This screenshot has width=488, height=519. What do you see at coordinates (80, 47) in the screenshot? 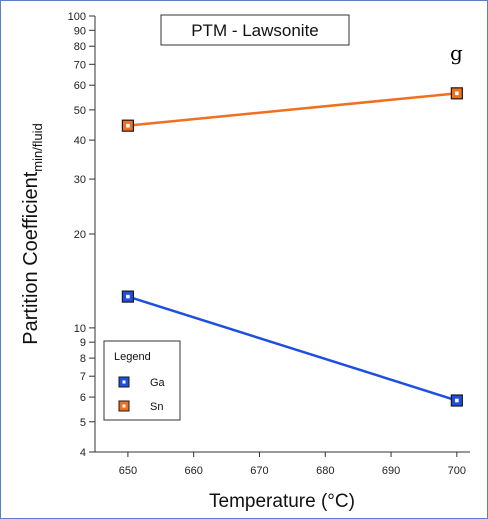
I see `y-tick-label: 80` at bounding box center [80, 47].